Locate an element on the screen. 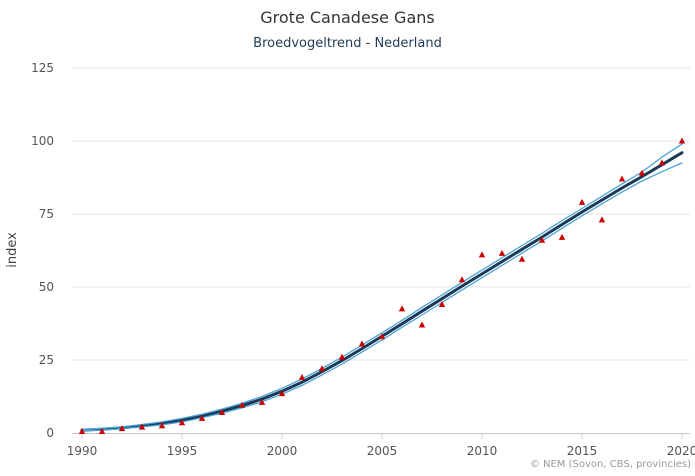 This screenshot has height=476, width=695. x-tick-label: 2005 is located at coordinates (382, 451).